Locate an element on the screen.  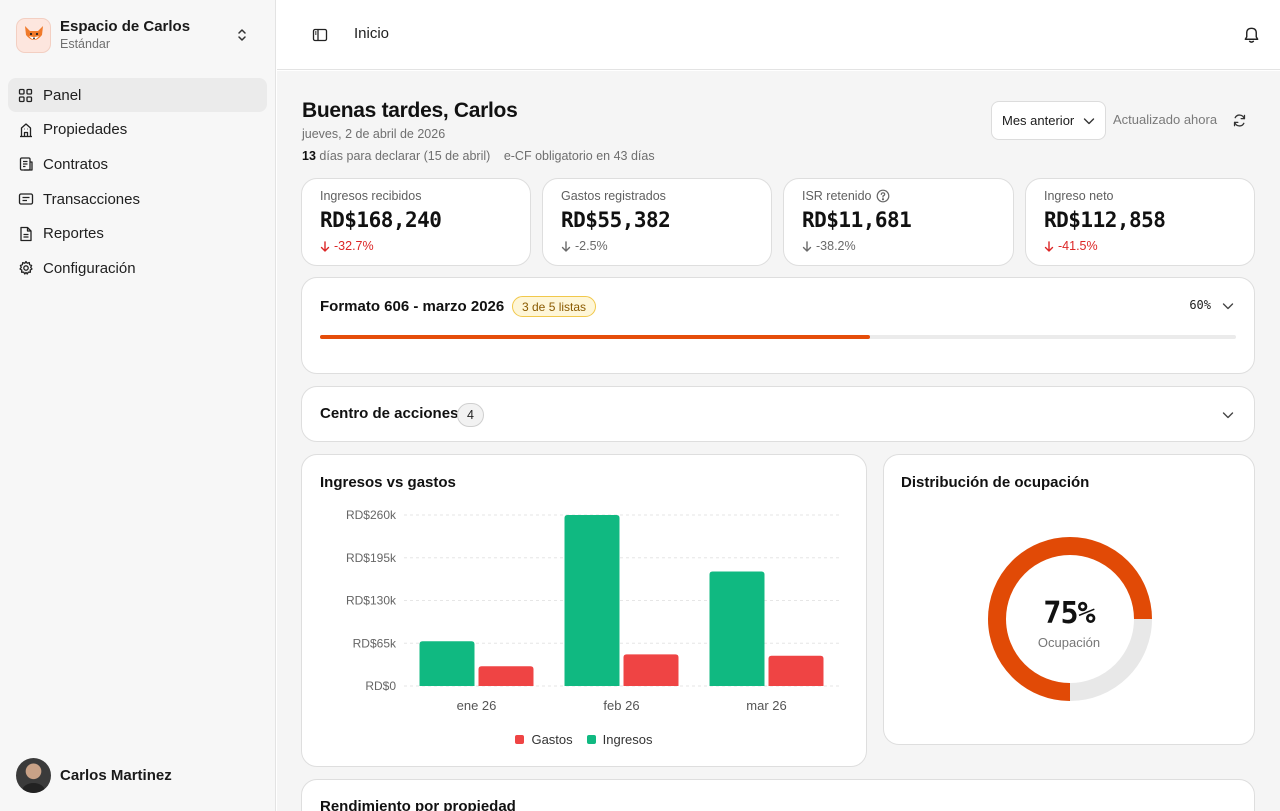
kpi-value: RD$55,382 is located at coordinates (616, 220).